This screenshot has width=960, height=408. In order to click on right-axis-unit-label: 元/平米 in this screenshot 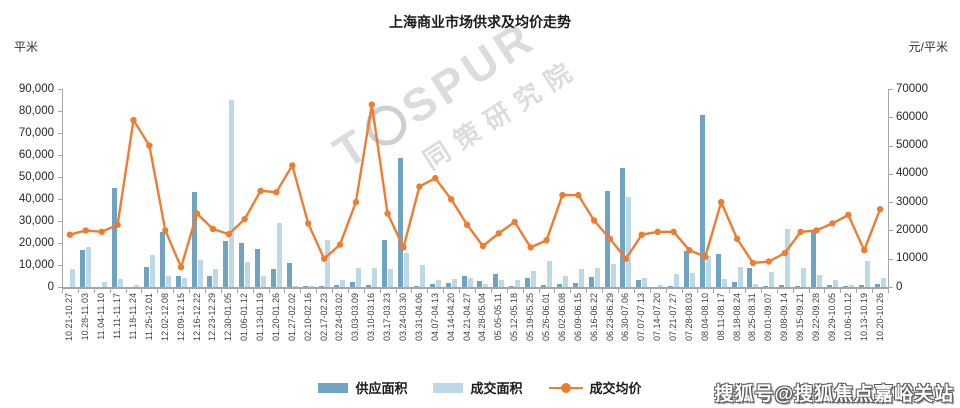, I will do `click(928, 47)`.